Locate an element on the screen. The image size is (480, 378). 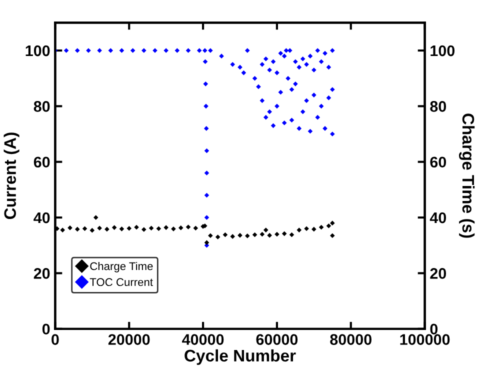
y2-axis-title: Charge Time (s) is located at coordinates (466, 176).